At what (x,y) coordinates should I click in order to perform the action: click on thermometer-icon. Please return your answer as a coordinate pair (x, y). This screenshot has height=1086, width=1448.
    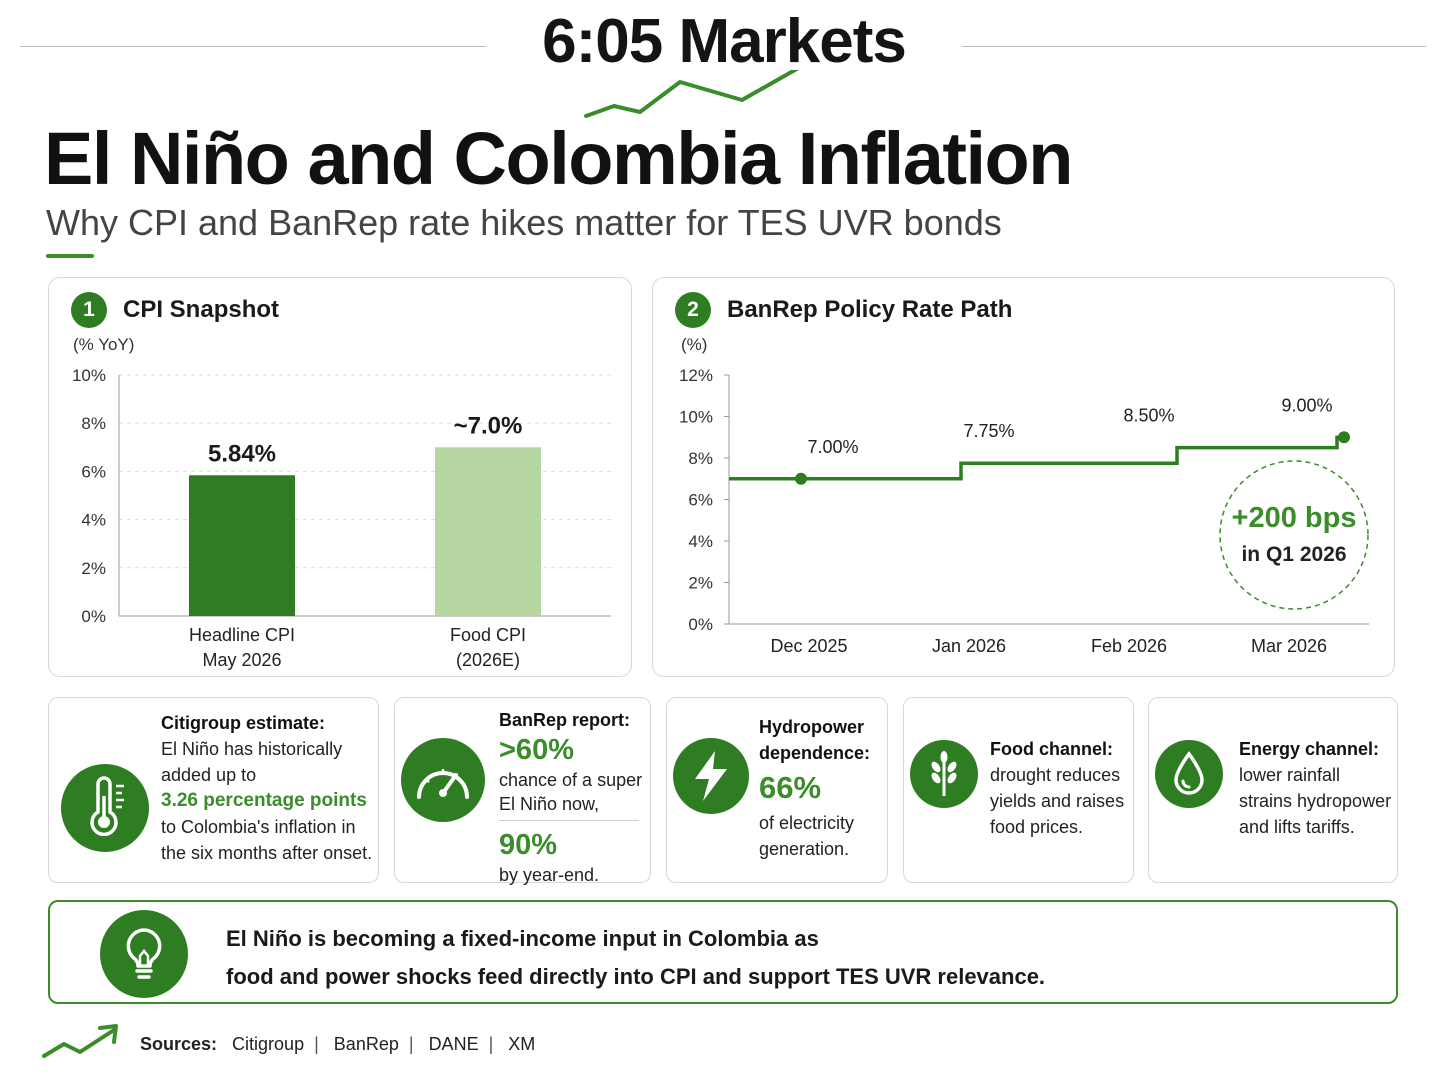
    Looking at the image, I should click on (105, 808).